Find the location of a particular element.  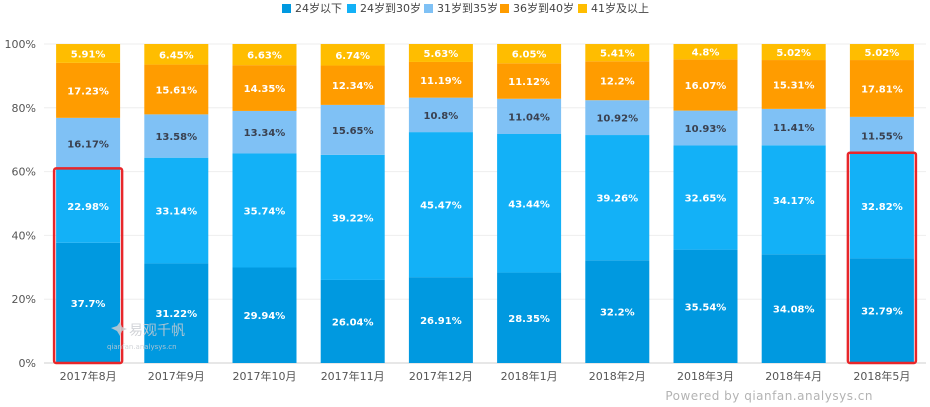

data-label: 11.12% is located at coordinates (529, 82).